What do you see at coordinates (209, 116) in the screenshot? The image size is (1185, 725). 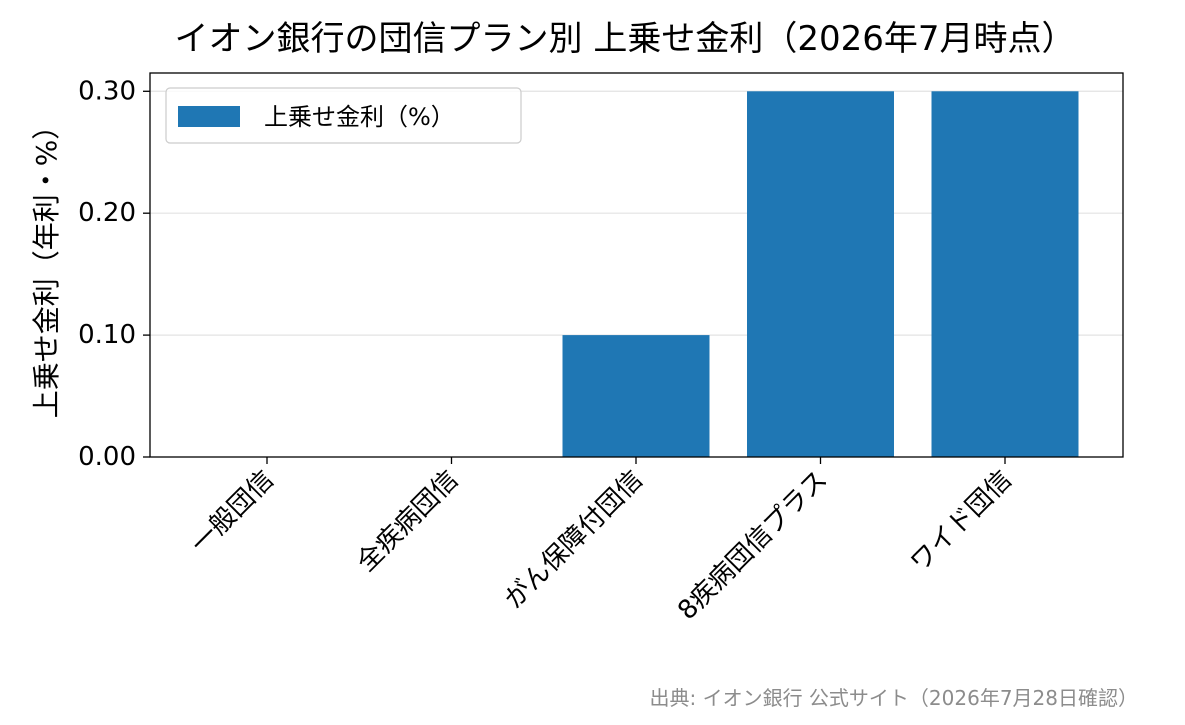 I see `legend-swatch` at bounding box center [209, 116].